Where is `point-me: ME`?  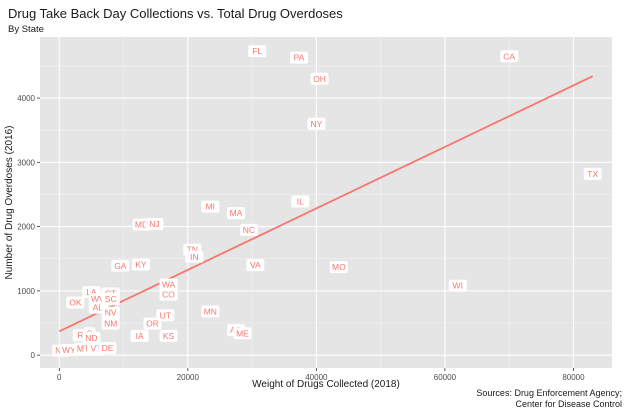
point-me: ME is located at coordinates (242, 333).